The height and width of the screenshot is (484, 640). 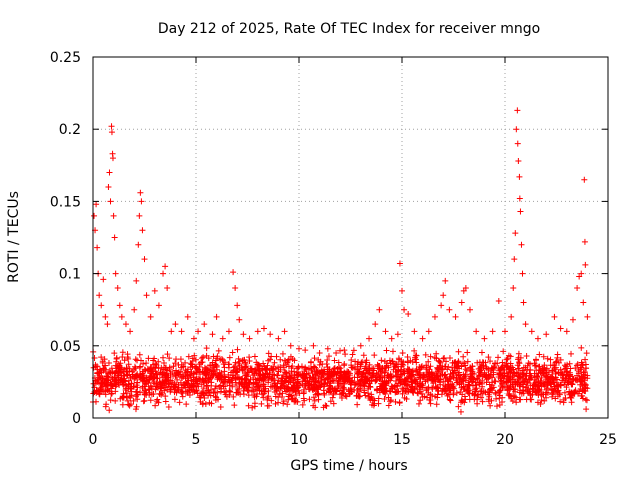 I want to click on x-tick-label: 5, so click(x=196, y=440).